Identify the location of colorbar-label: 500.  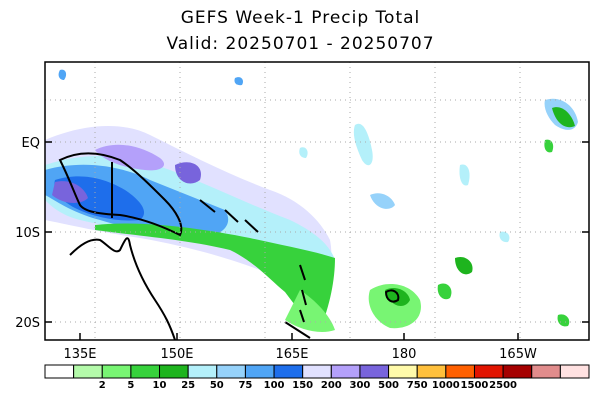
(389, 385).